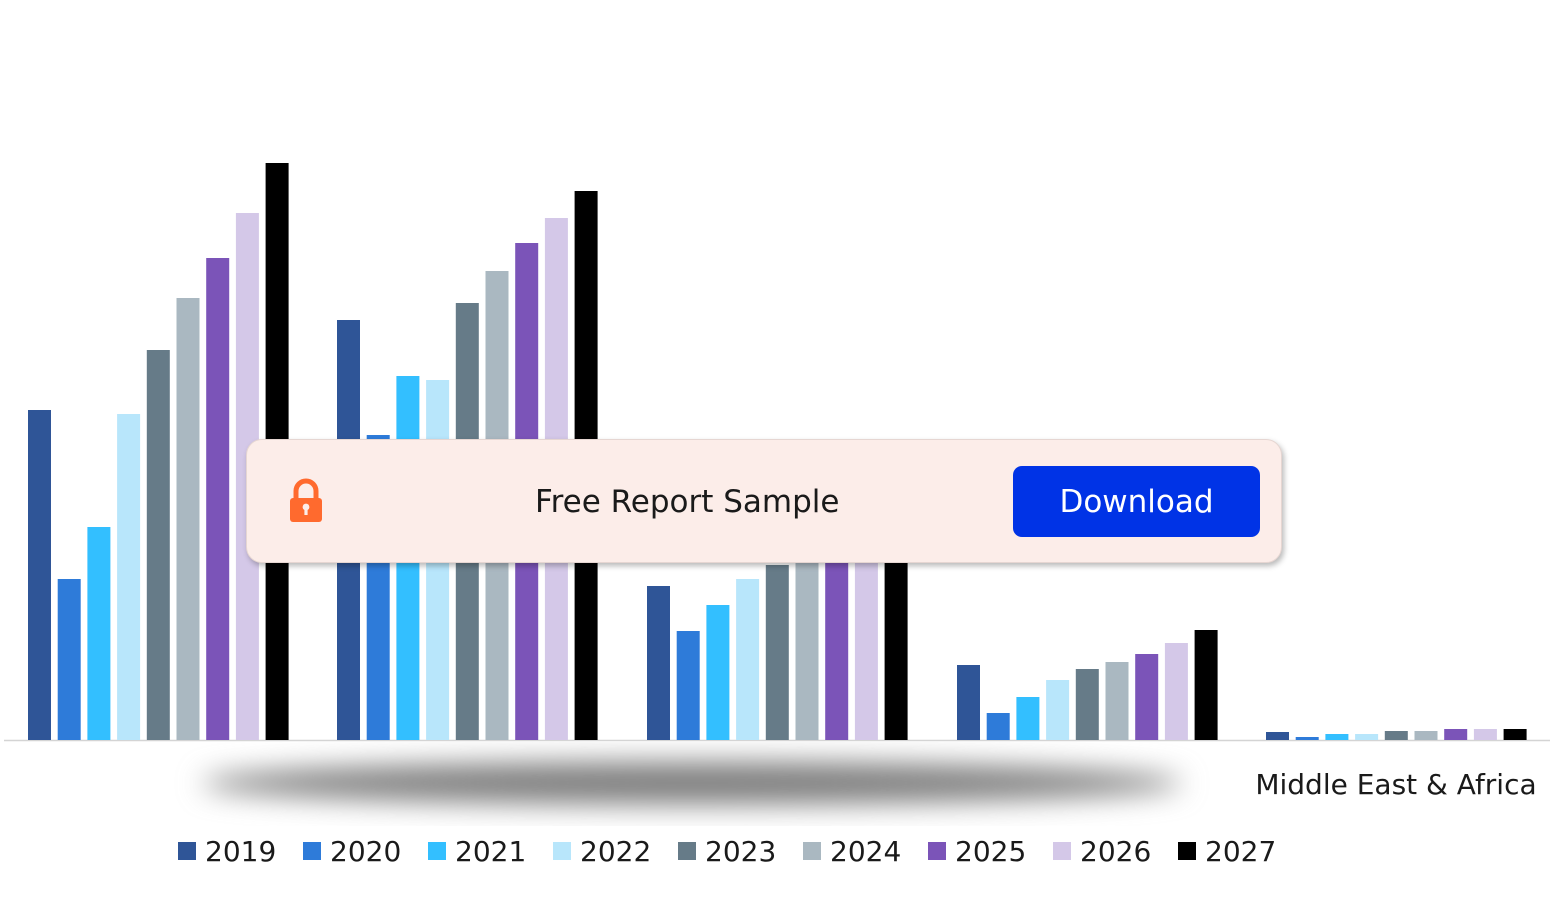 This screenshot has height=906, width=1557. Describe the element at coordinates (687, 502) in the screenshot. I see `free-report-sample-text: Free Report Sample` at that location.